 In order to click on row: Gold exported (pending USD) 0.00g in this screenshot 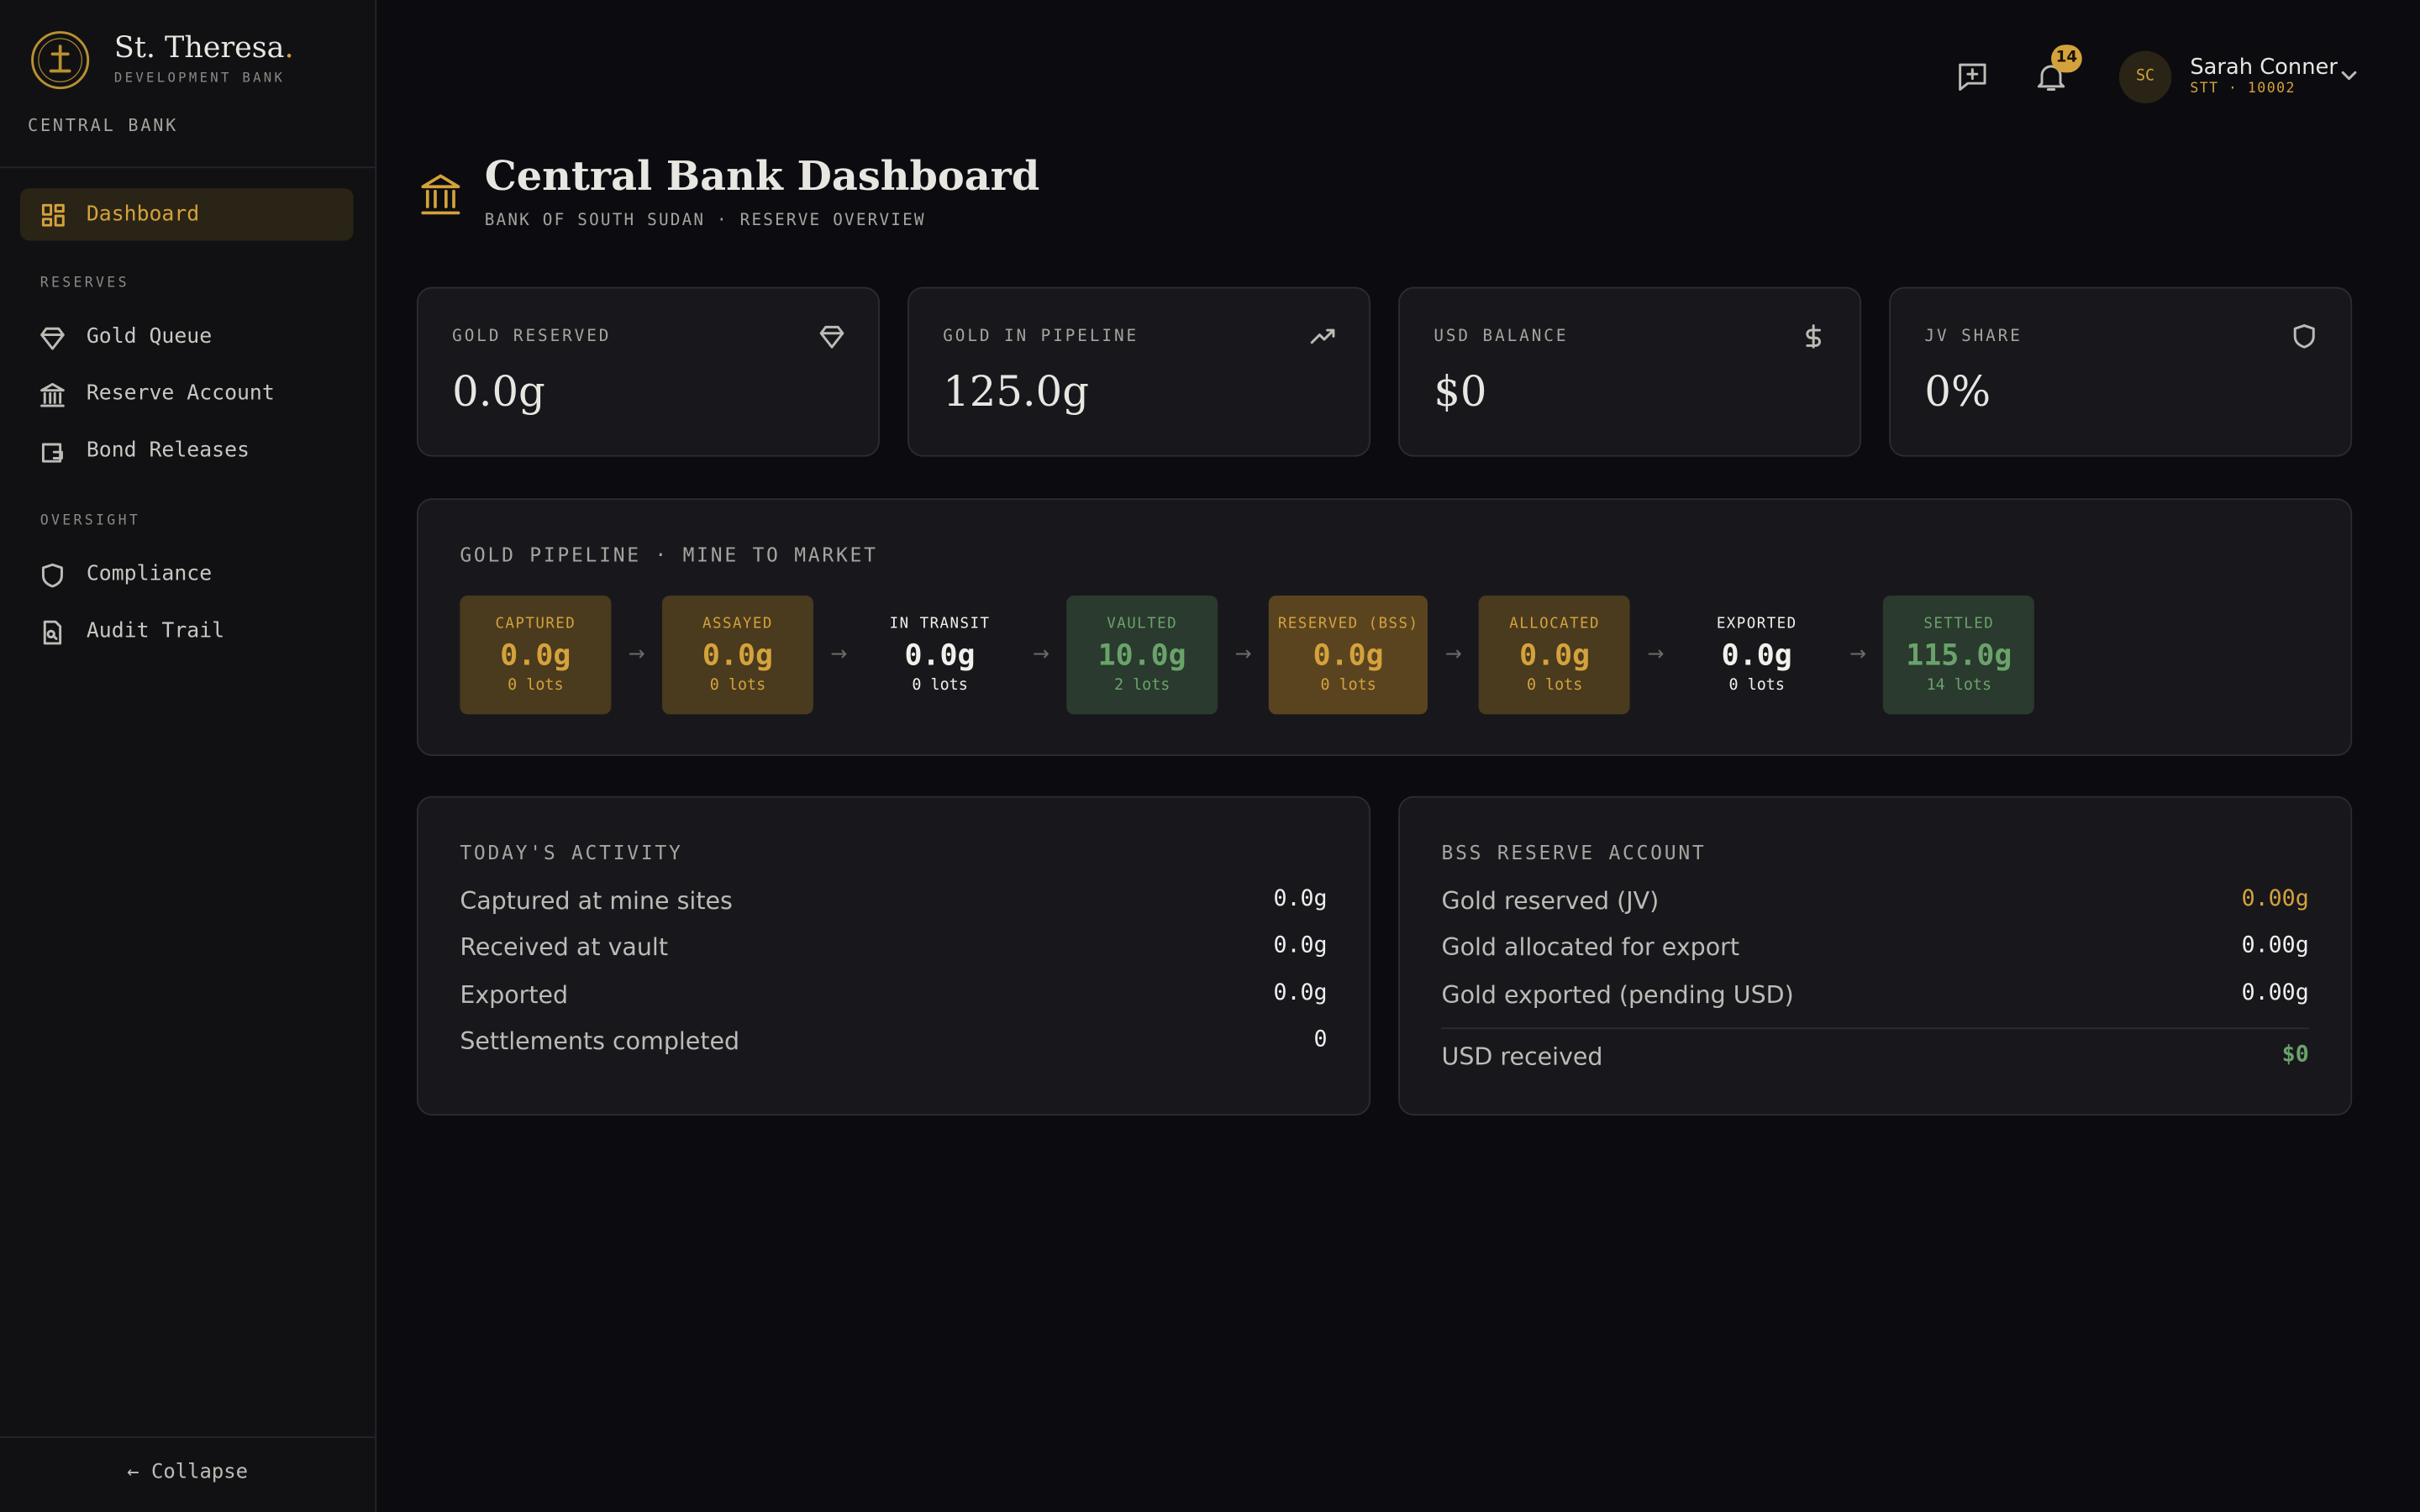, I will do `click(1875, 995)`.